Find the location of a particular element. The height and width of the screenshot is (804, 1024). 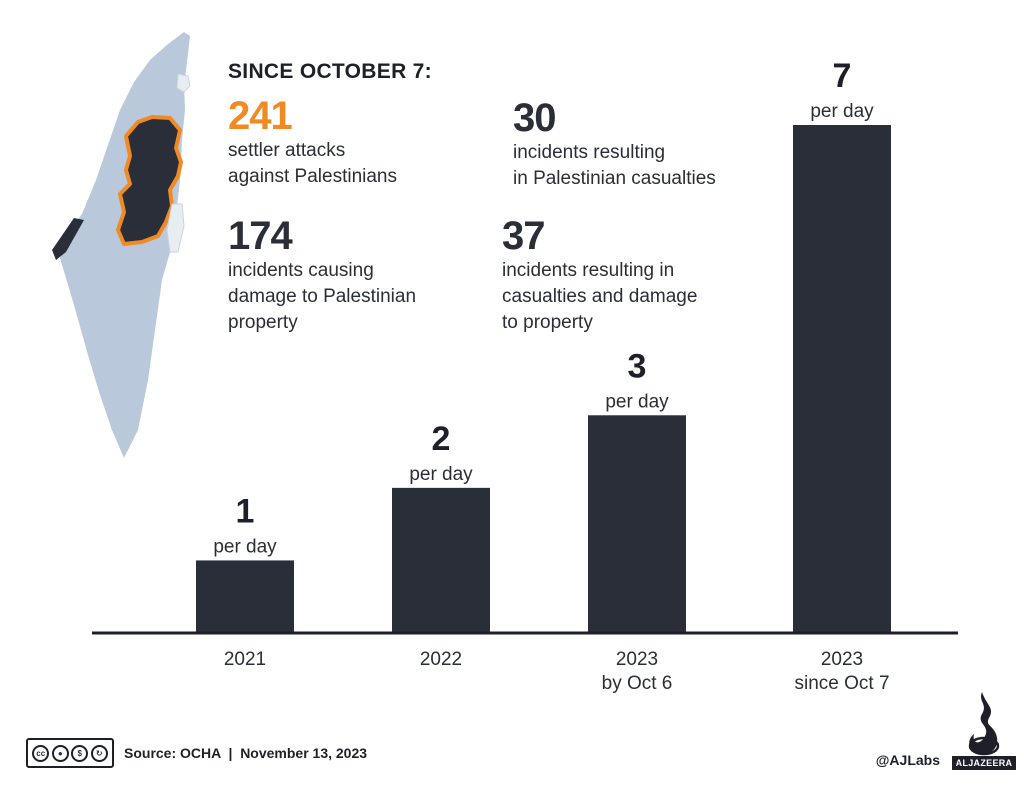

aljazeera-logo-icon is located at coordinates (984, 724).